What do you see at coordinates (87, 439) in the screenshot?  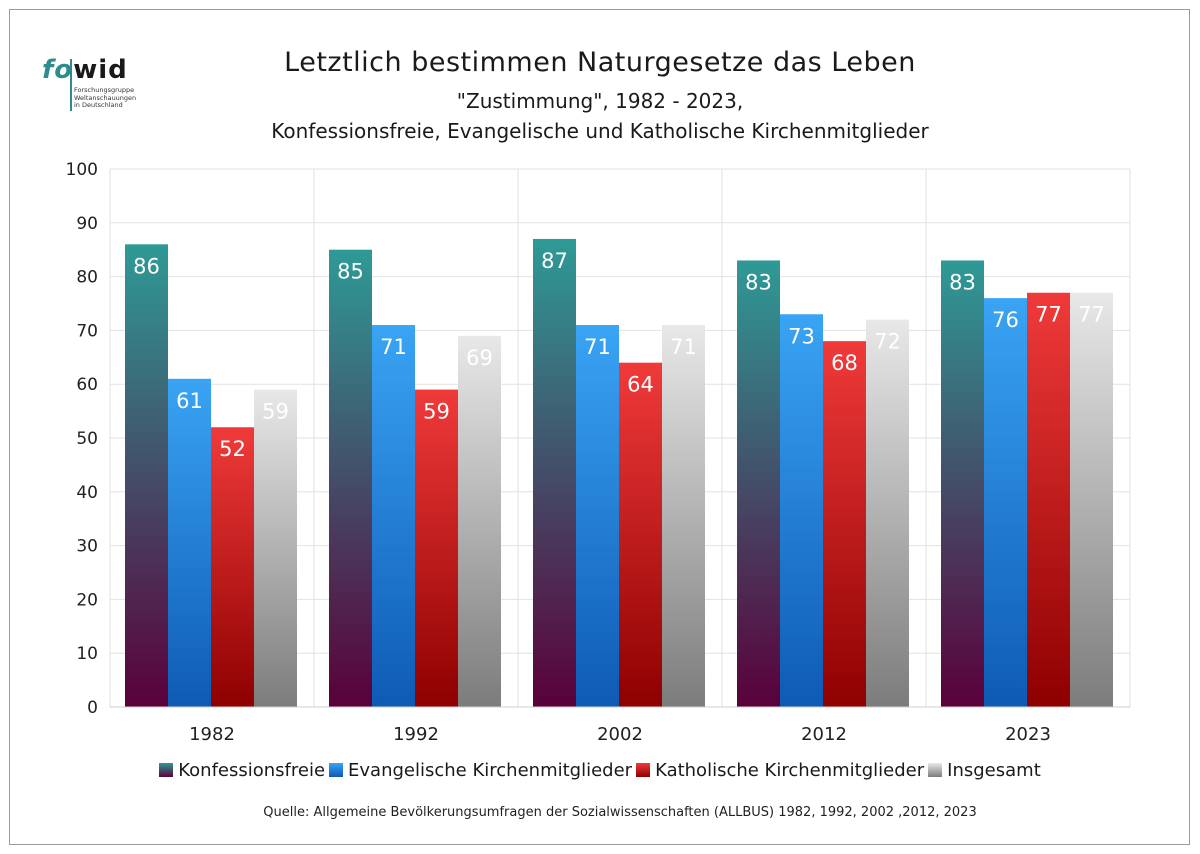 I see `y-tick-label: 50` at bounding box center [87, 439].